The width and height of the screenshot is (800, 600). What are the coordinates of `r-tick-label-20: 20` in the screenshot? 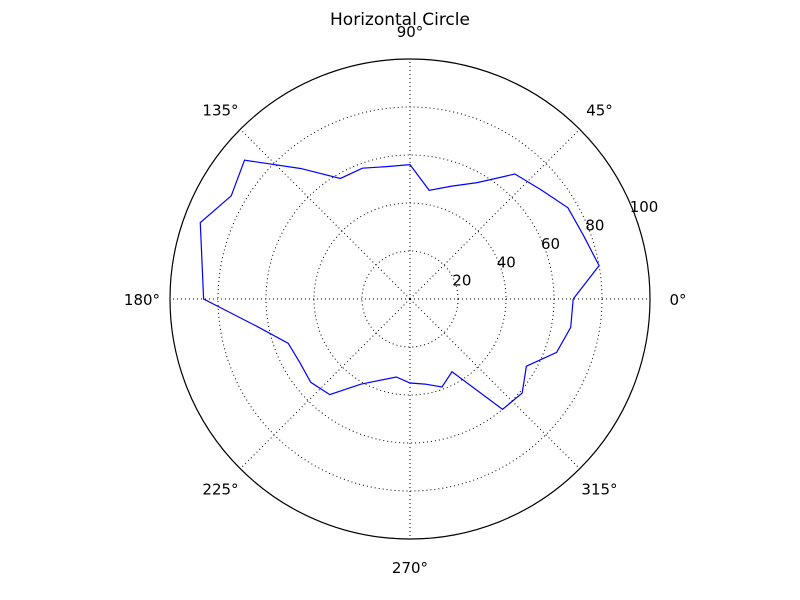 It's located at (461, 281).